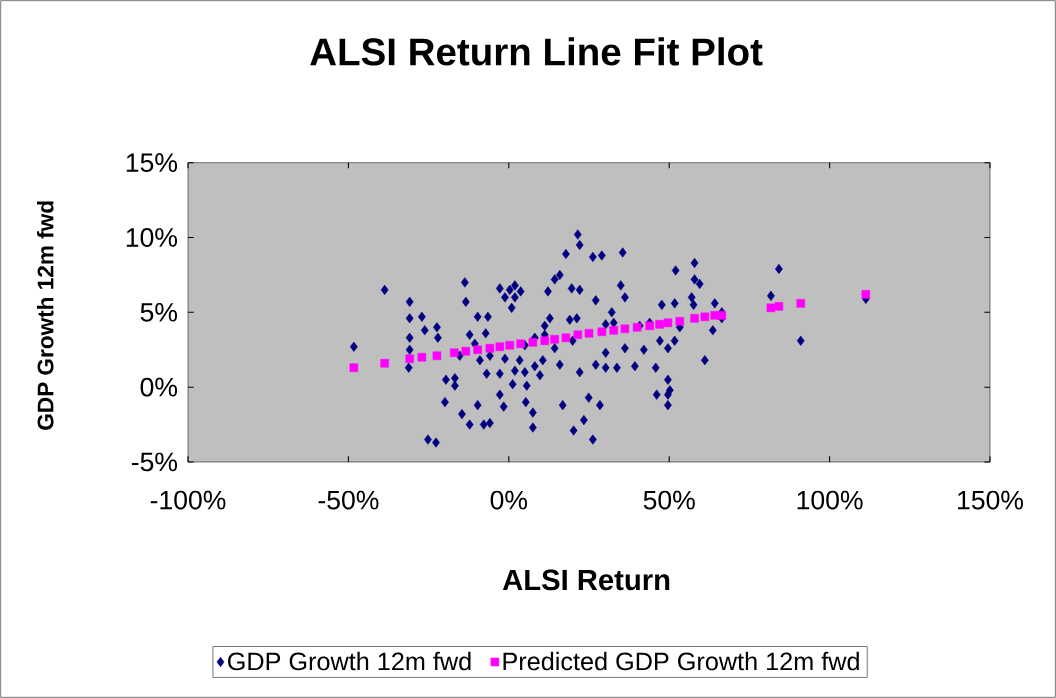 The image size is (1056, 698). What do you see at coordinates (349, 661) in the screenshot?
I see `legend-label: GDP Growth 12m fwd` at bounding box center [349, 661].